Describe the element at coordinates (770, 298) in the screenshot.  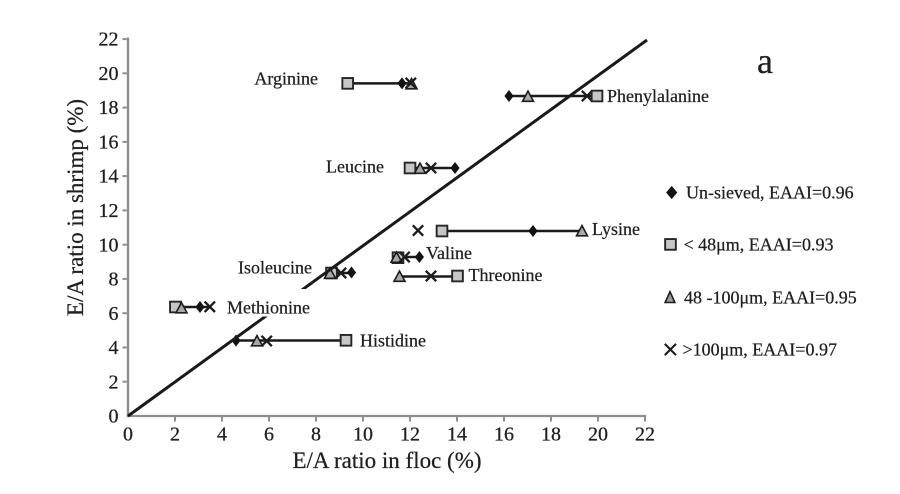
I see `svg-text: 48 -100μm, EAAI=0.95` at that location.